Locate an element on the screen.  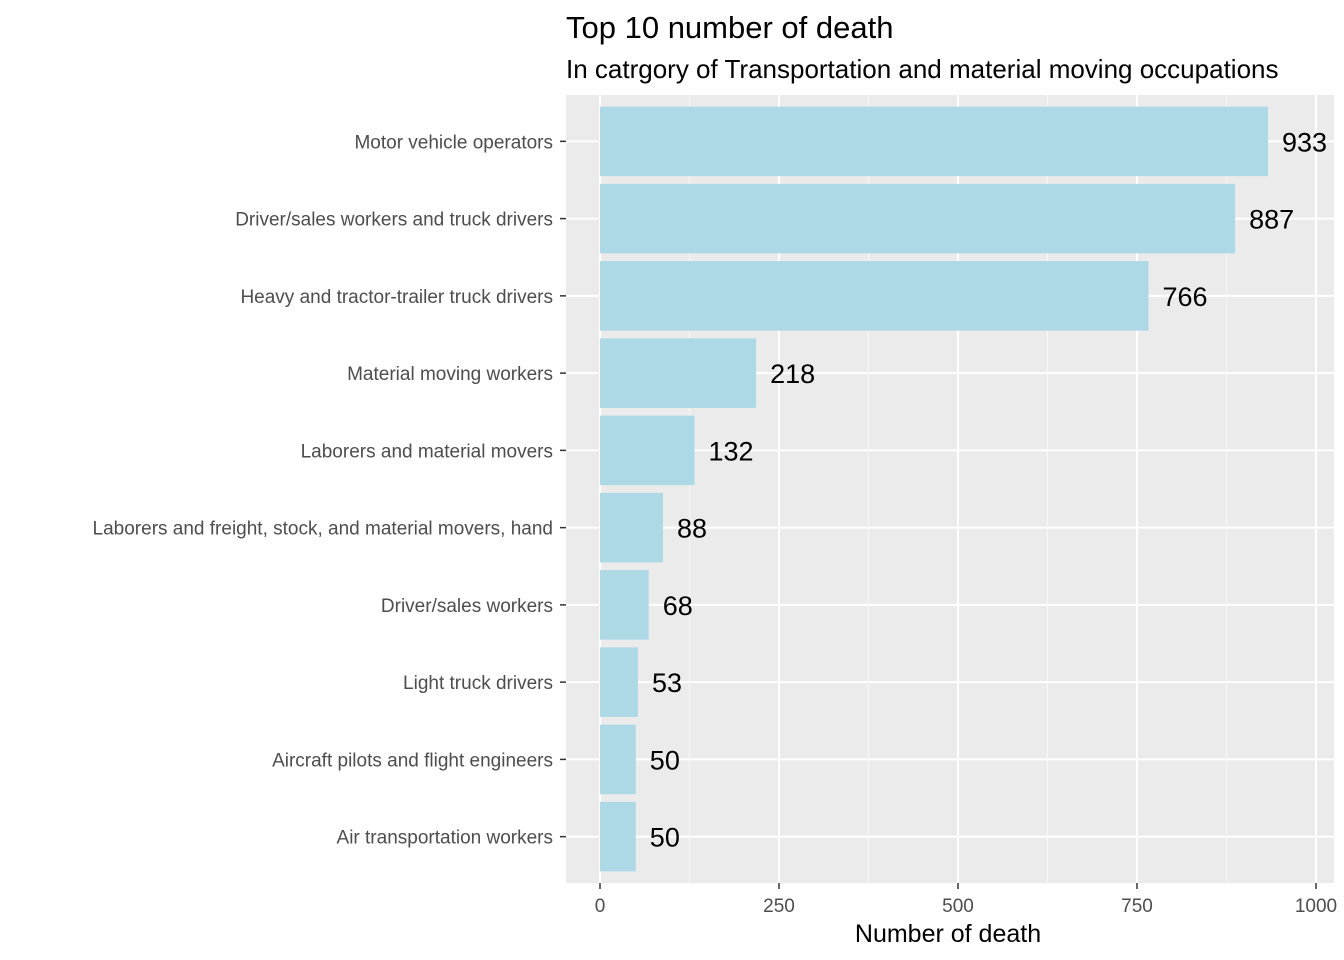
y-tick-label: Laborers and material movers is located at coordinates (427, 451).